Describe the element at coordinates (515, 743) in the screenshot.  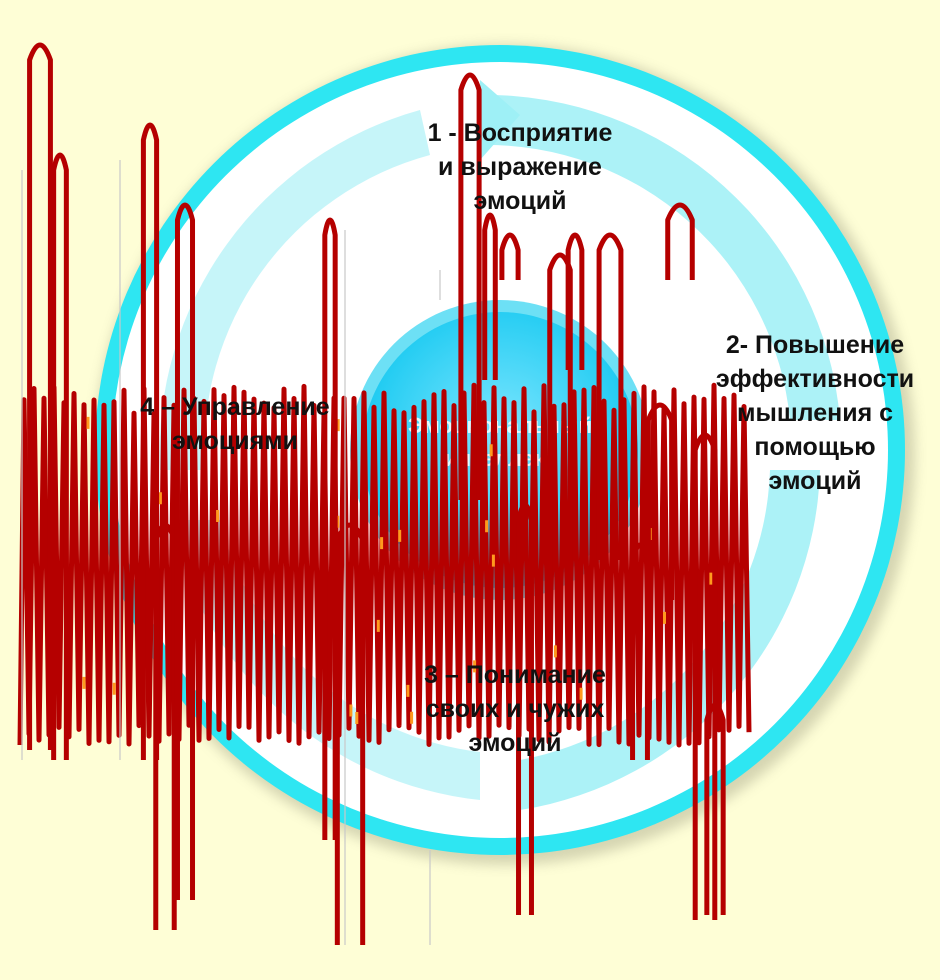
I see `segment-3-line: эмоций` at that location.